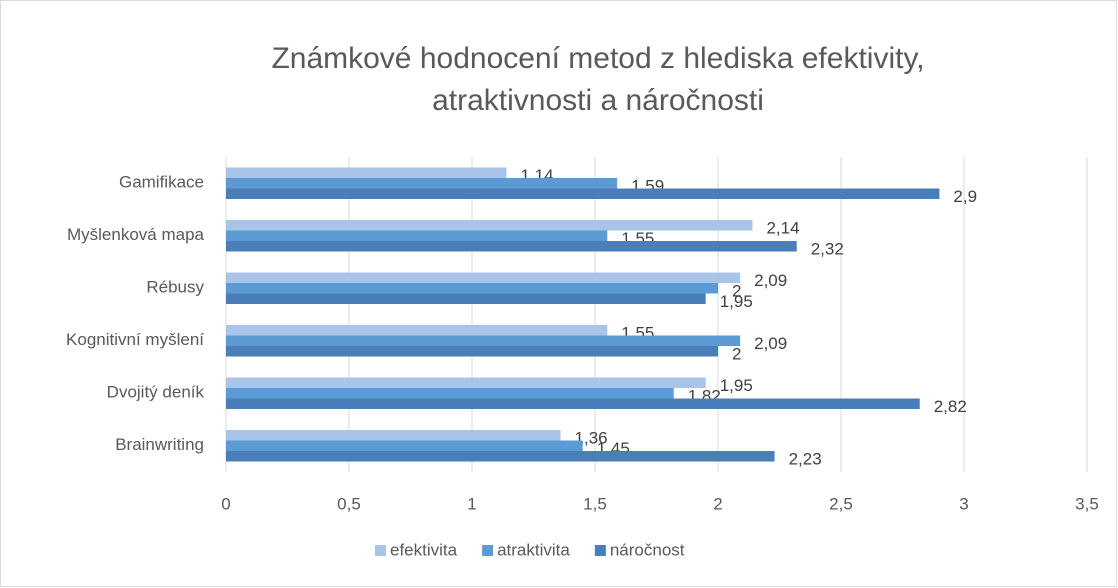 Image resolution: width=1118 pixels, height=588 pixels. Describe the element at coordinates (161, 182) in the screenshot. I see `y-tick-label: Gamifikace` at that location.